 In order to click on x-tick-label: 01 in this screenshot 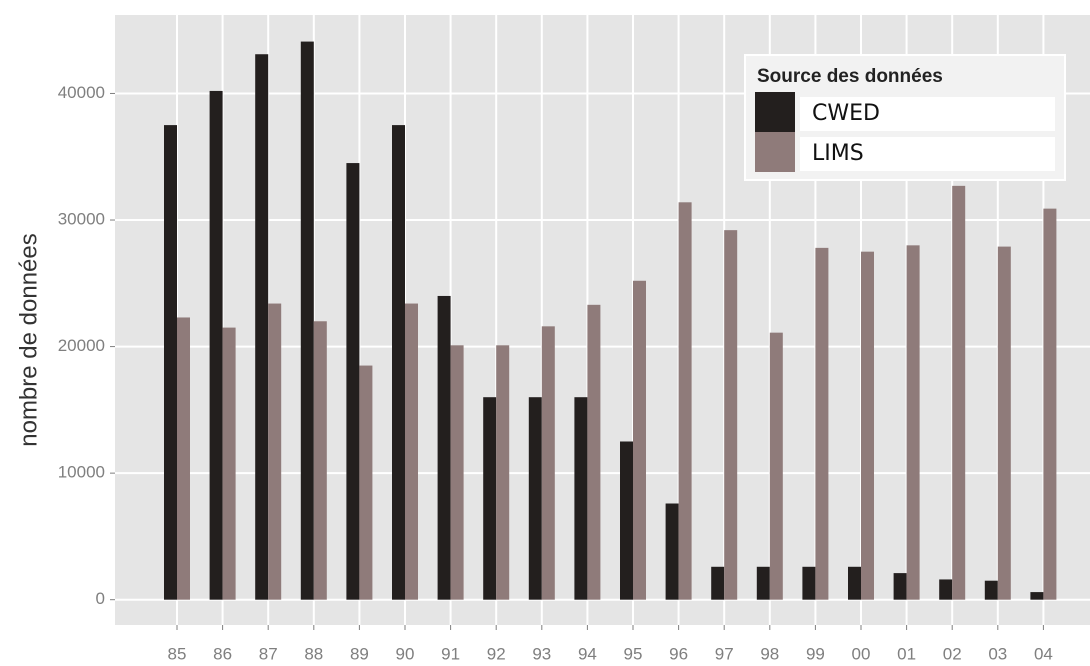, I will do `click(906, 653)`.